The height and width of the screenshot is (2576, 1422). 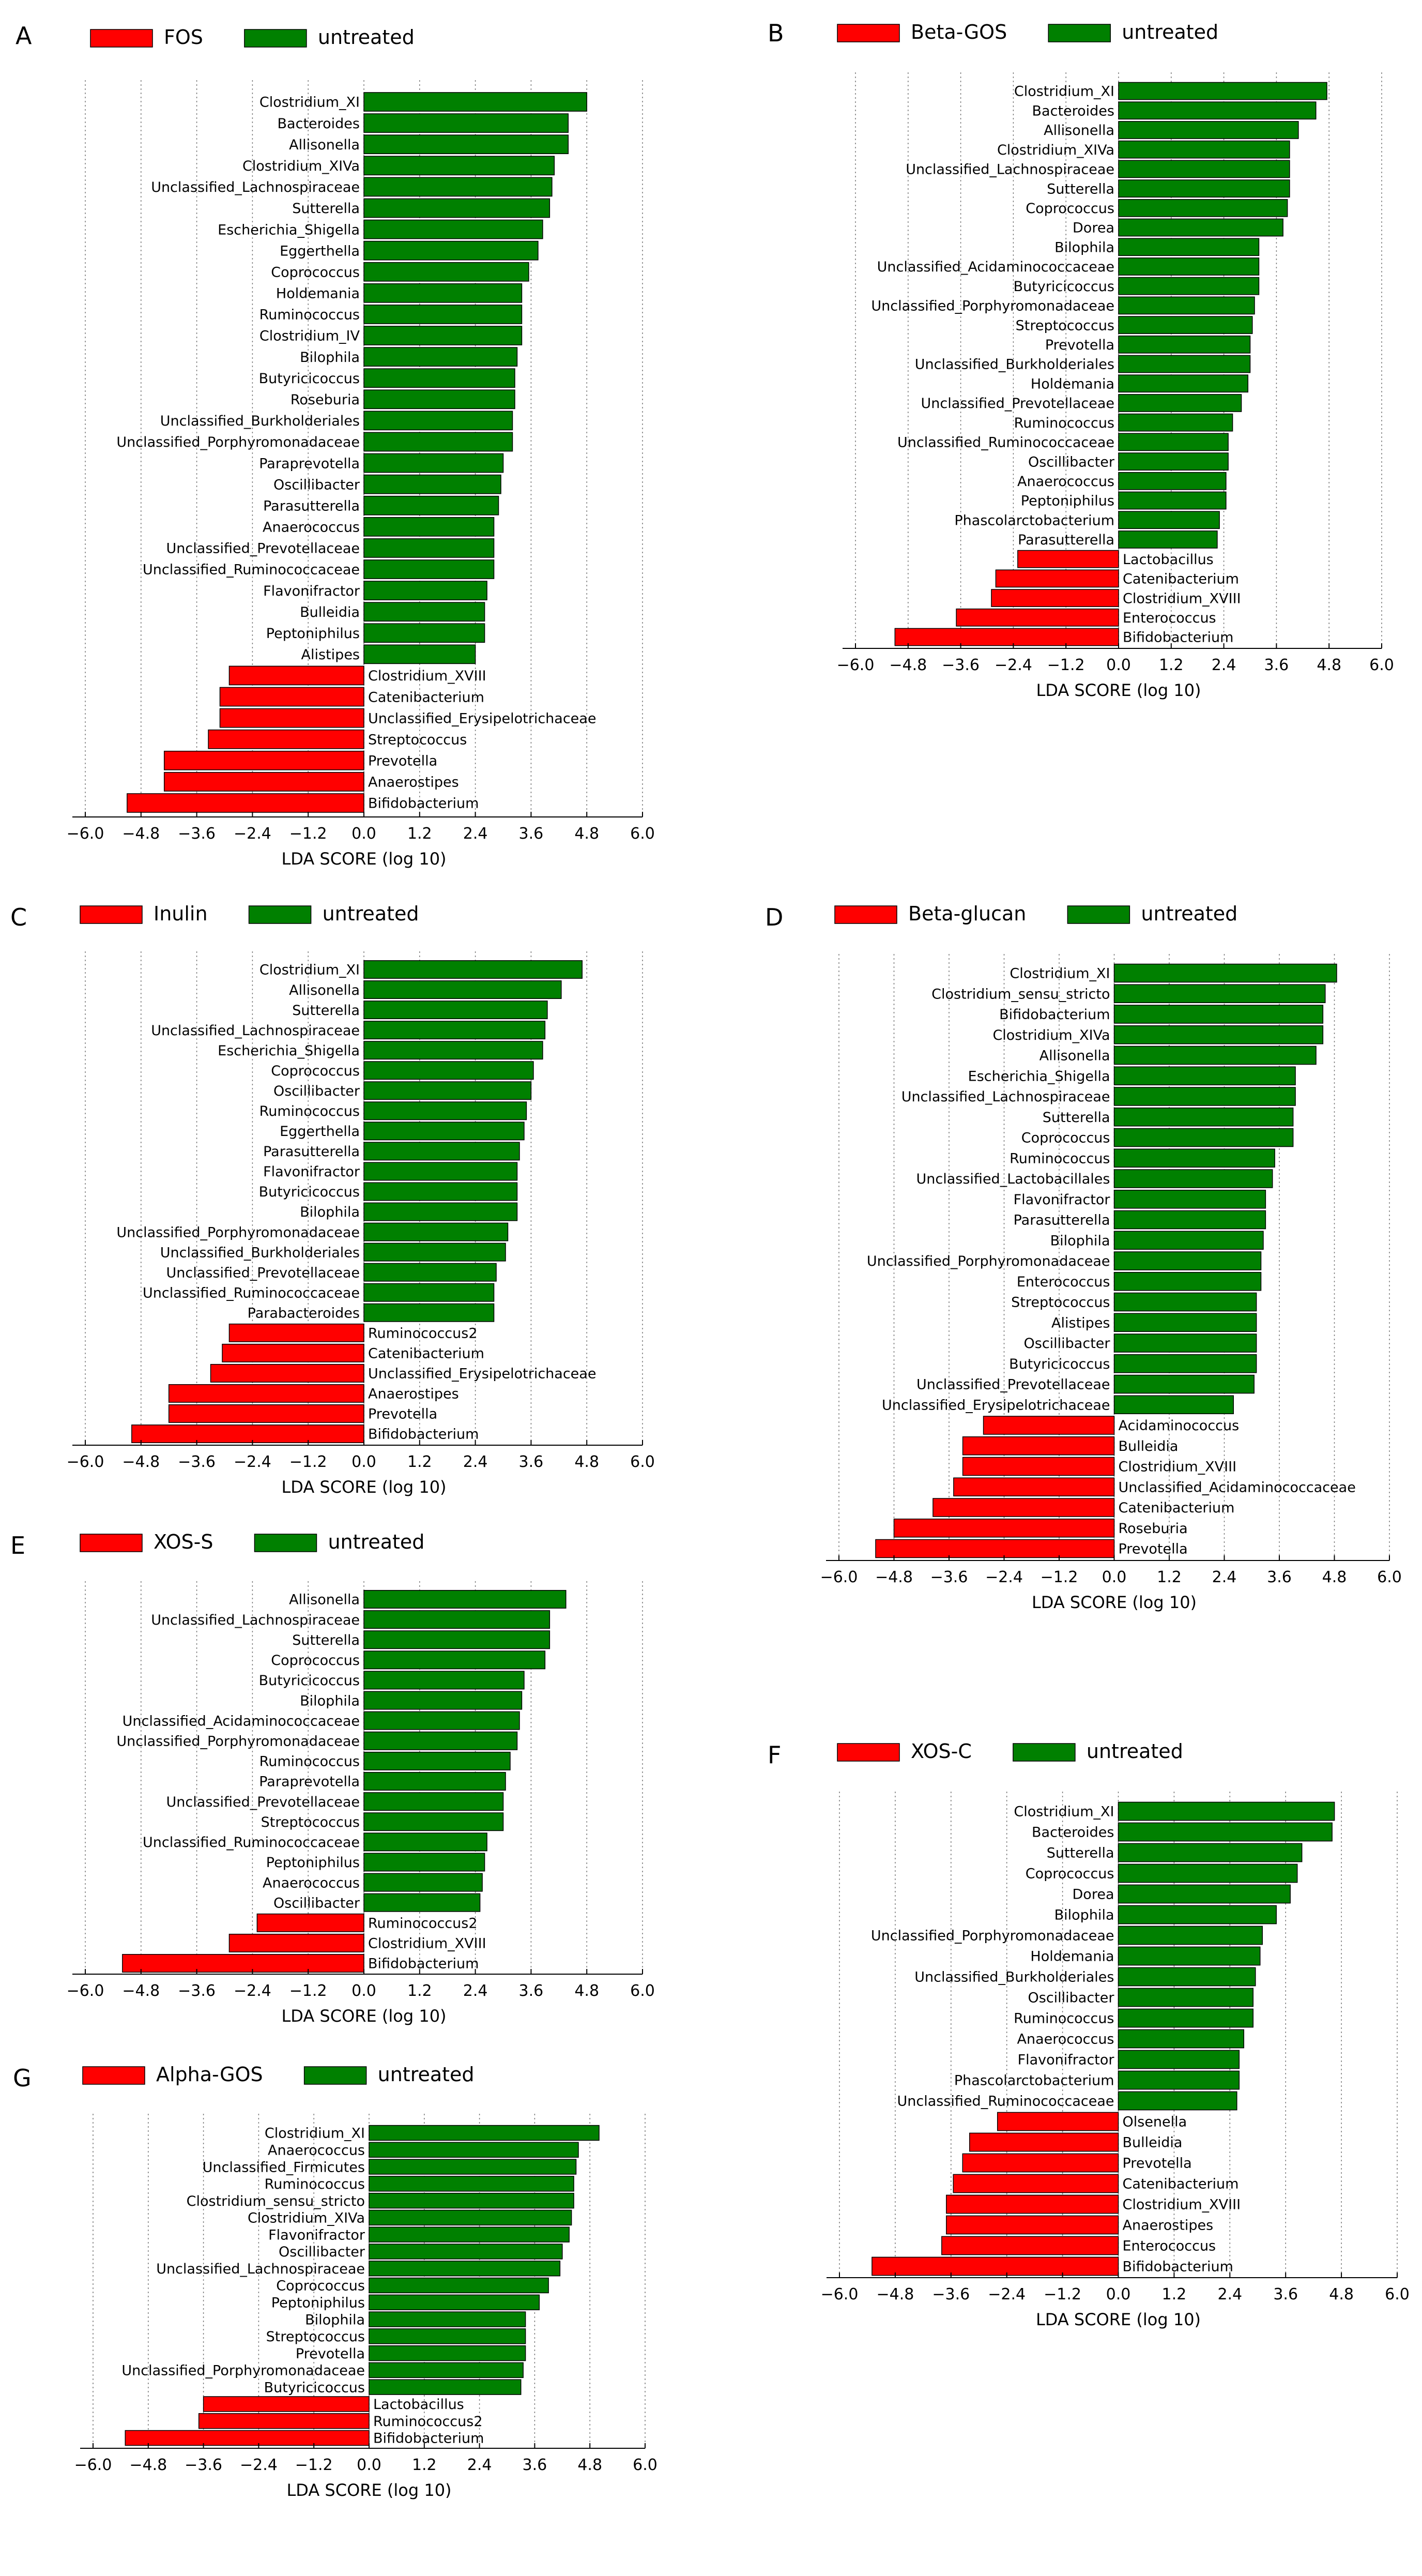 What do you see at coordinates (1168, 560) in the screenshot?
I see `bar-label: Lactobacillus` at bounding box center [1168, 560].